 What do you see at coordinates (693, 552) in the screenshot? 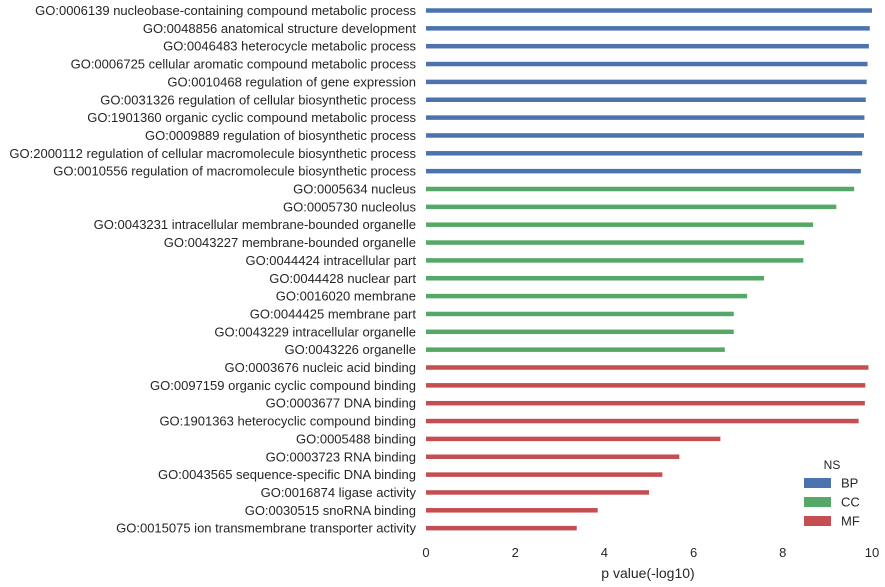
I see `x-tick-label: 6` at bounding box center [693, 552].